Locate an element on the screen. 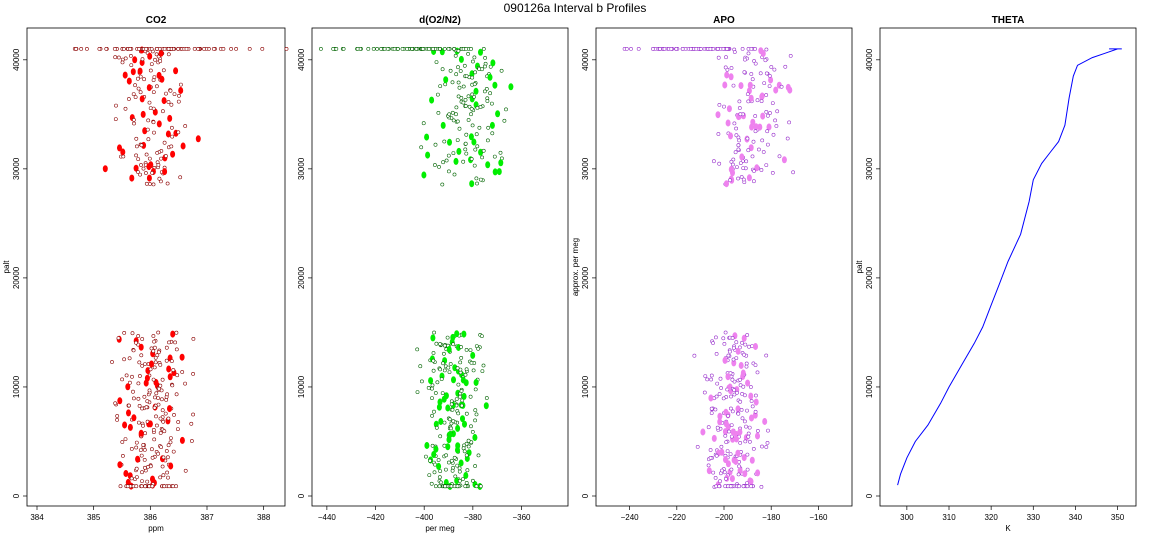 This screenshot has height=550, width=1150. x-tick-label: 330 is located at coordinates (1034, 517).